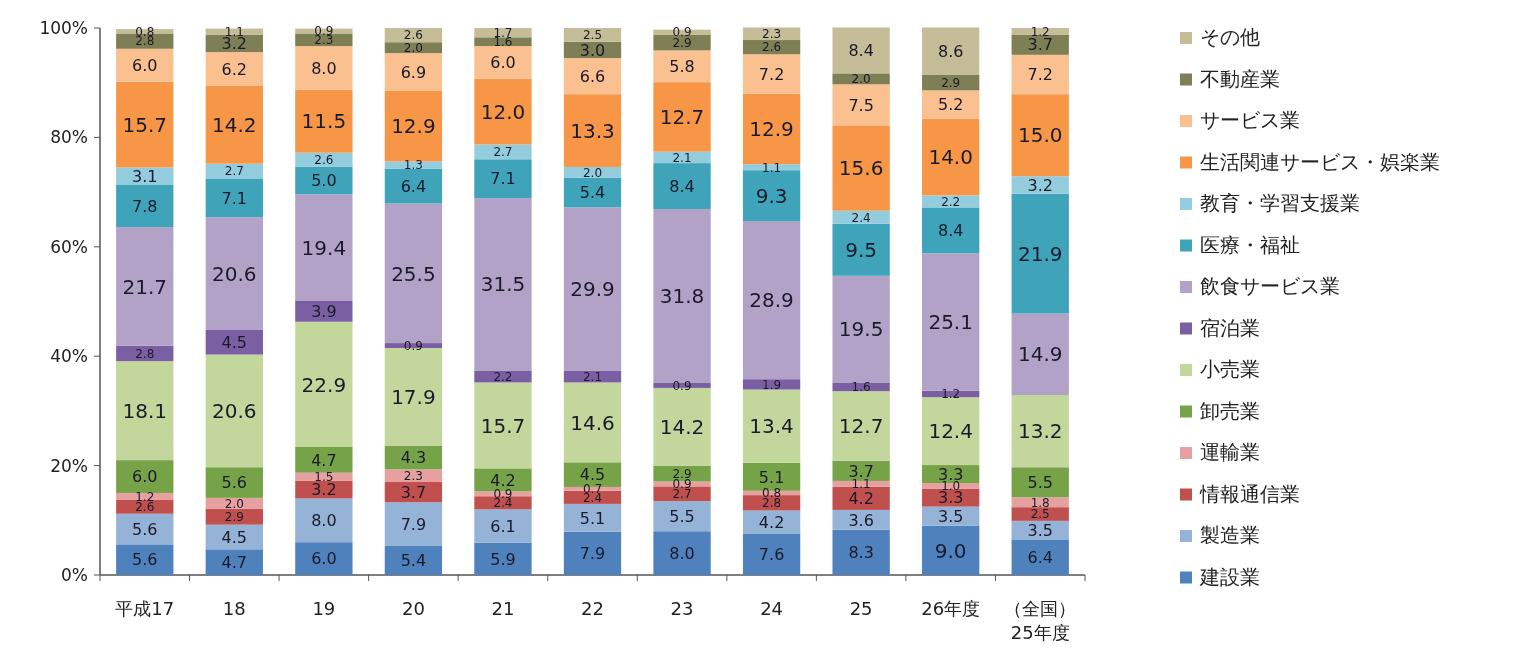 The image size is (1517, 656). What do you see at coordinates (1280, 203) in the screenshot?
I see `legend-label: 教育・学習支援業` at bounding box center [1280, 203].